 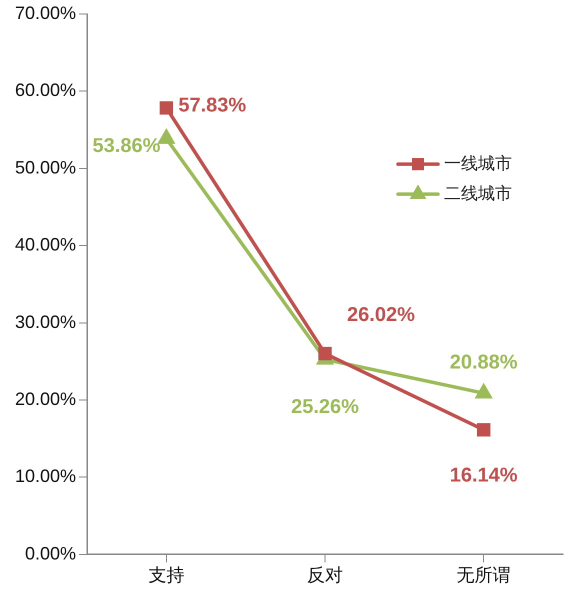 I want to click on y-tick-label: 40.00%, so click(x=45, y=244).